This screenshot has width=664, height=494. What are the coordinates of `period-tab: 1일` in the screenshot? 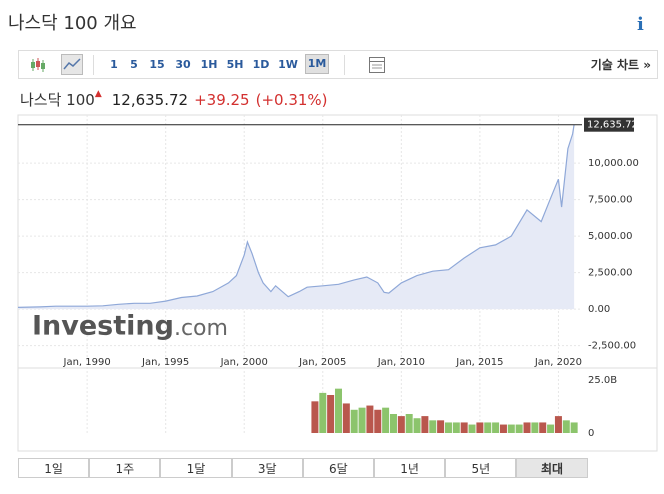 It's located at (54, 468).